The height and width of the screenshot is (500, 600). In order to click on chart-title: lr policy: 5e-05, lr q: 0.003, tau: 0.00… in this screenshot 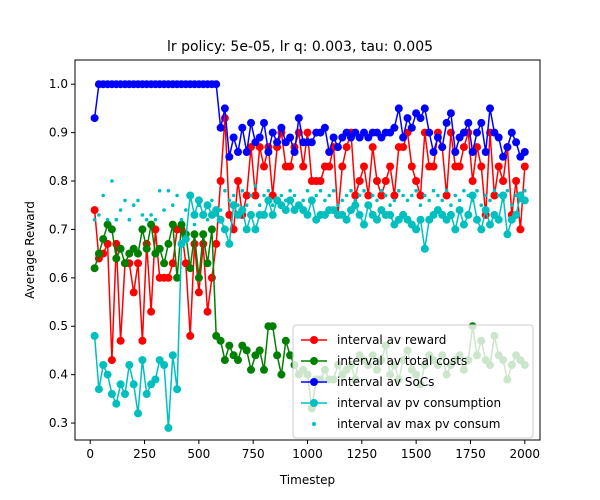, I will do `click(300, 47)`.